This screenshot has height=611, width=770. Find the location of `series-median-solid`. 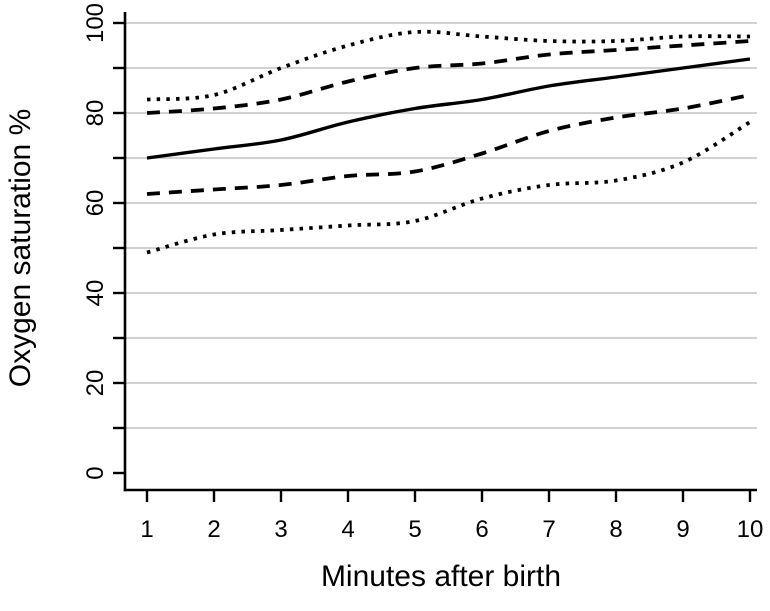

series-median-solid is located at coordinates (448, 108).